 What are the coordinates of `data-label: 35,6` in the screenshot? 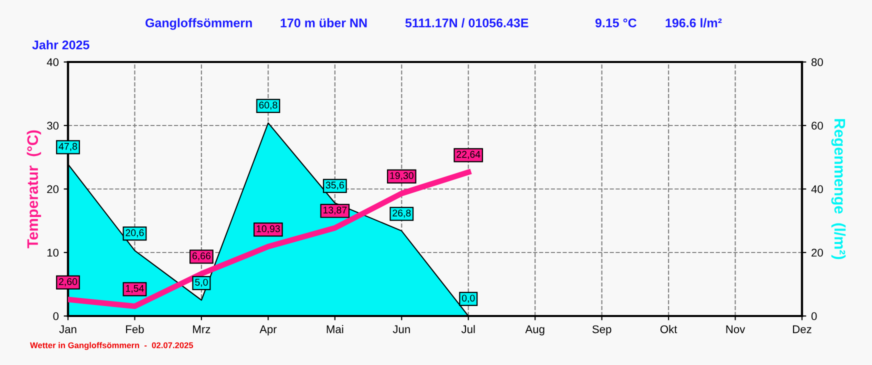 It's located at (335, 186).